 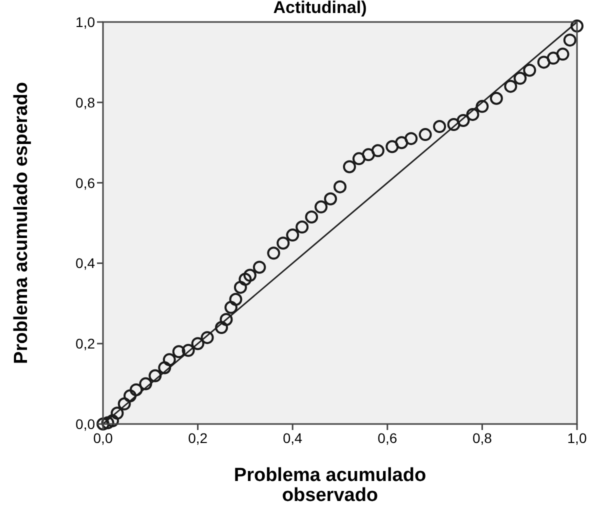 What do you see at coordinates (320, 8) in the screenshot?
I see `chart-title: Actitudinal)` at bounding box center [320, 8].